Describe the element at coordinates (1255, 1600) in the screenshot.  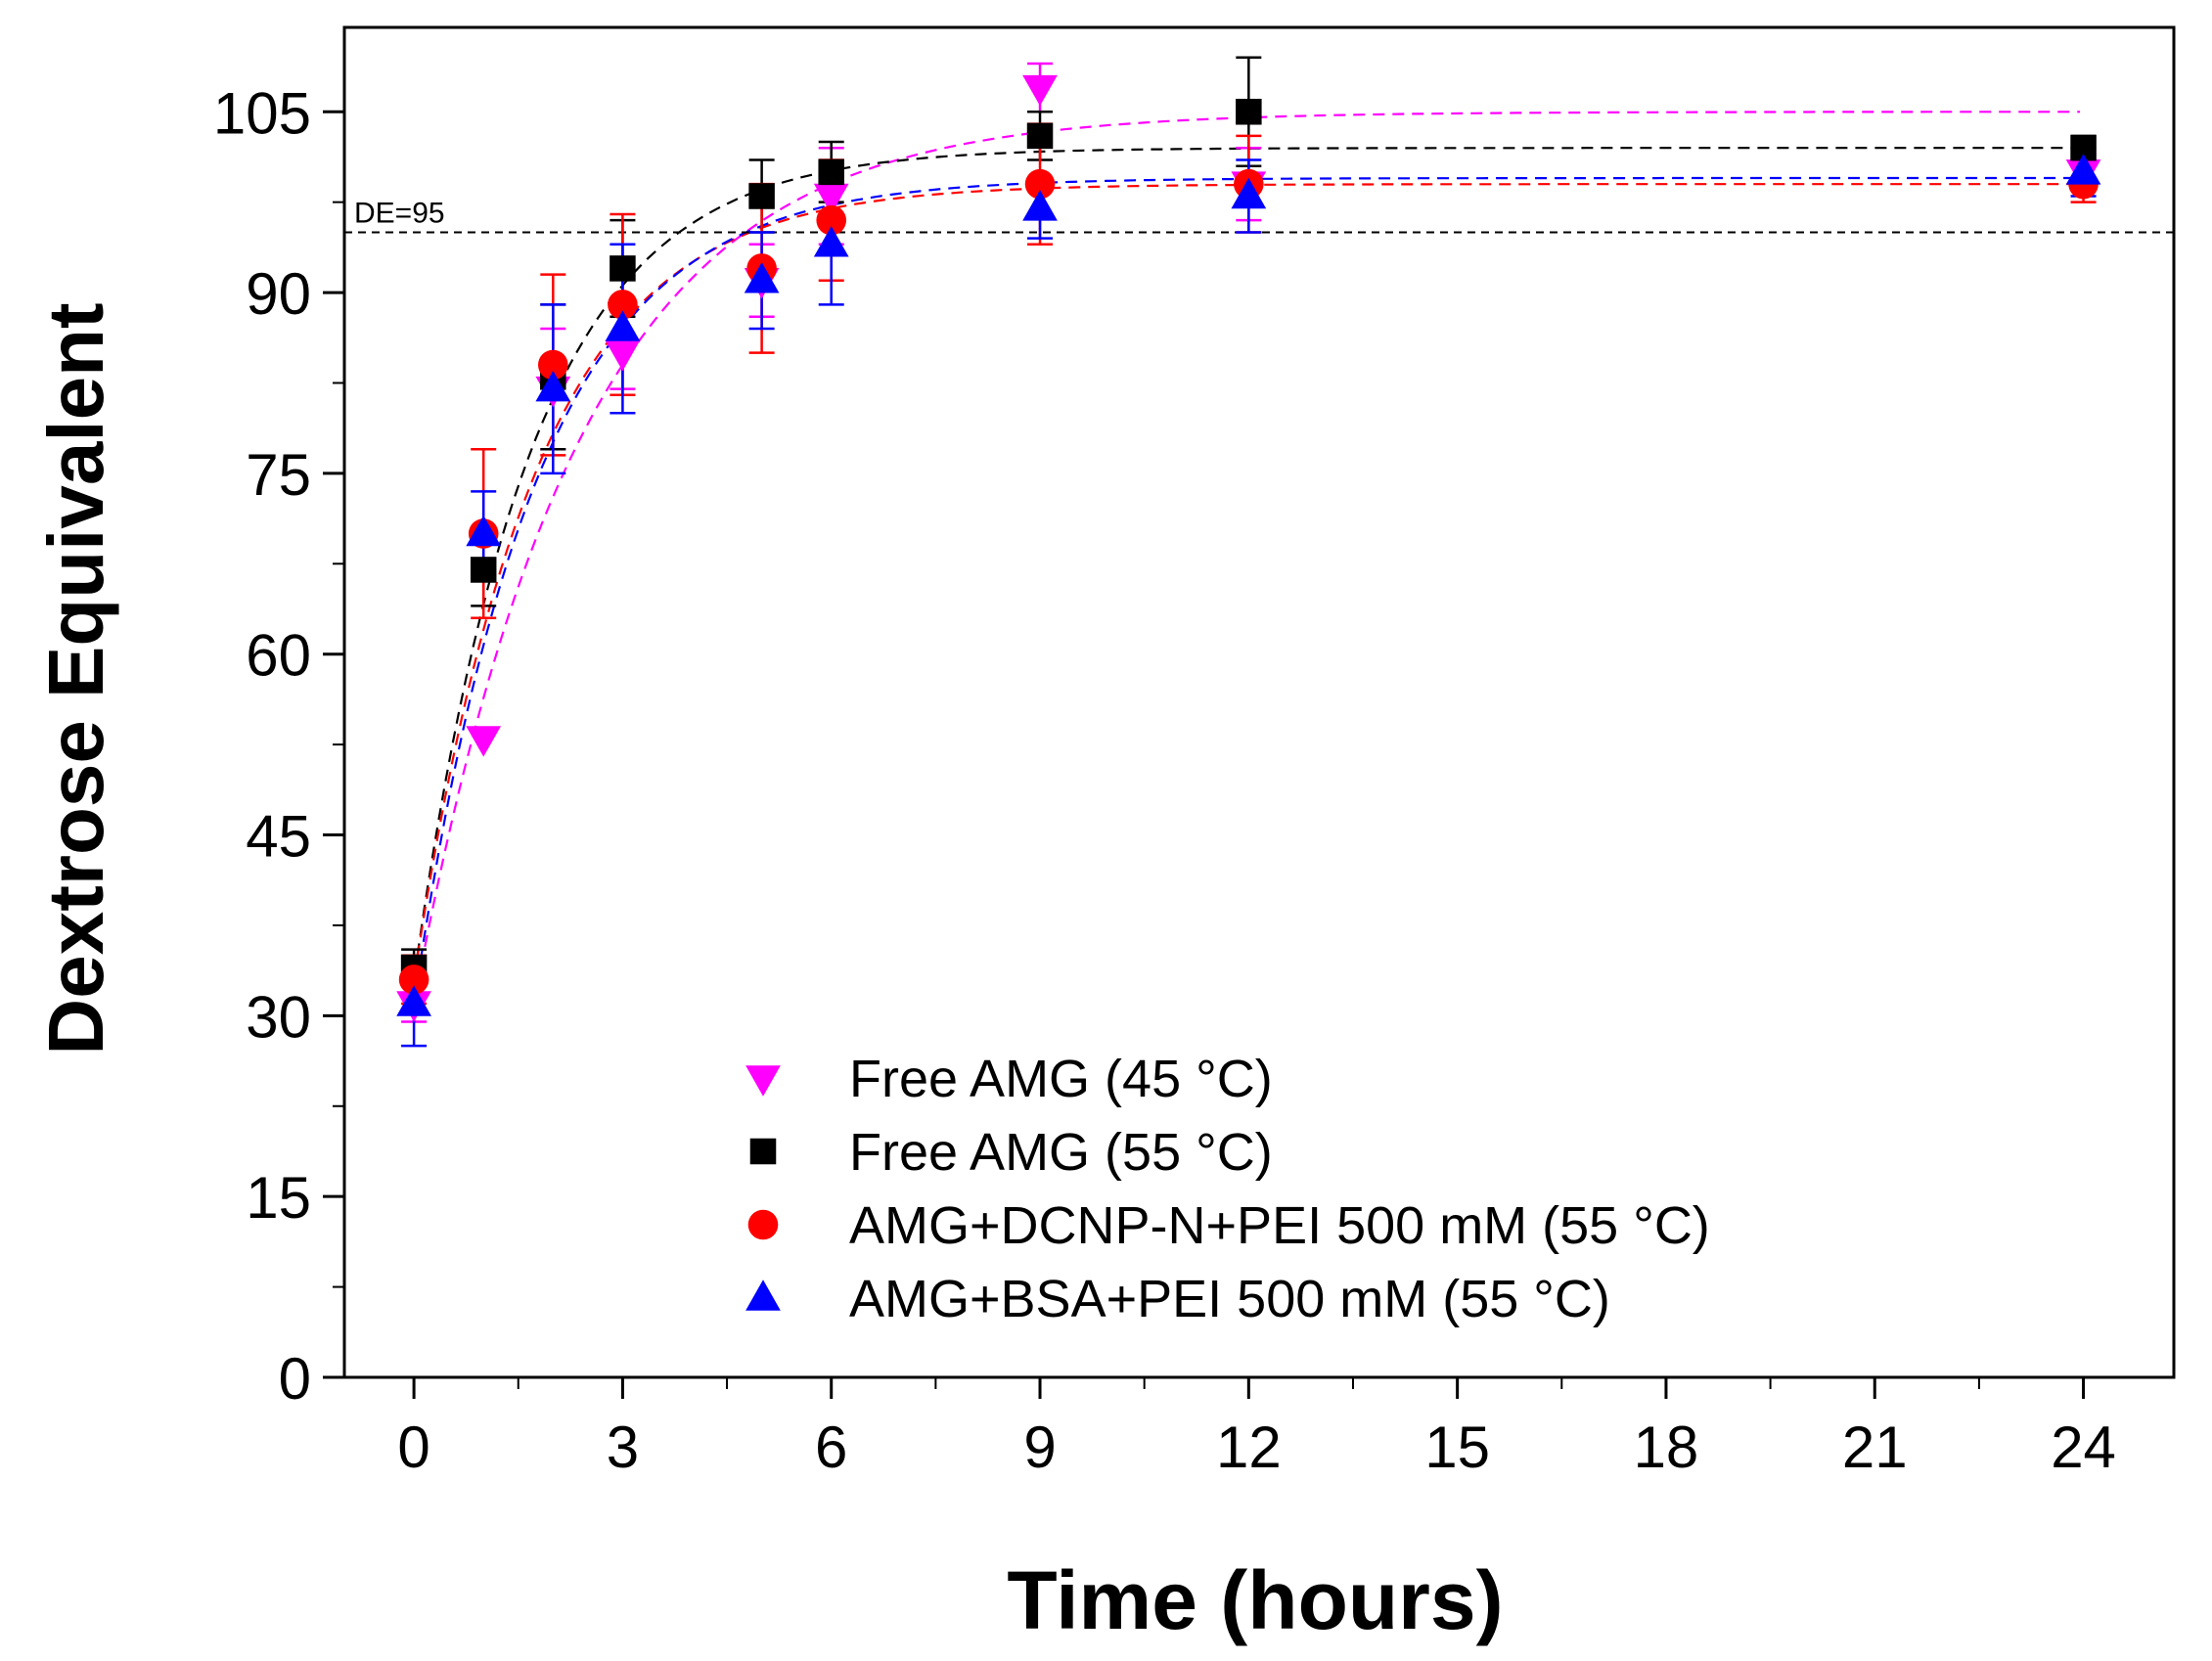
I see `x-axis-title: Time (hours)` at that location.